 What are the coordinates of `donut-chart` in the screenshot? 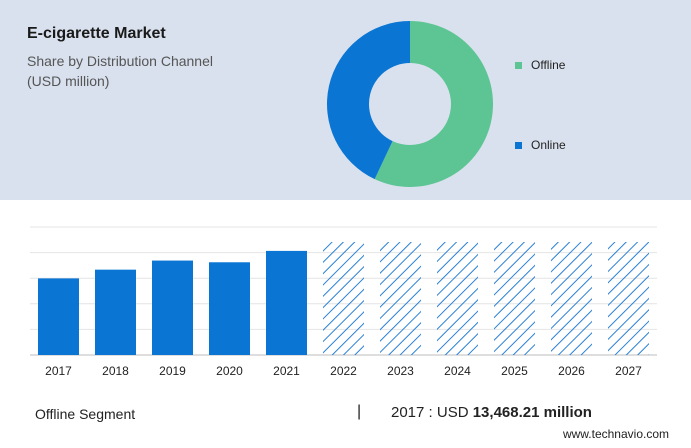 It's located at (410, 104).